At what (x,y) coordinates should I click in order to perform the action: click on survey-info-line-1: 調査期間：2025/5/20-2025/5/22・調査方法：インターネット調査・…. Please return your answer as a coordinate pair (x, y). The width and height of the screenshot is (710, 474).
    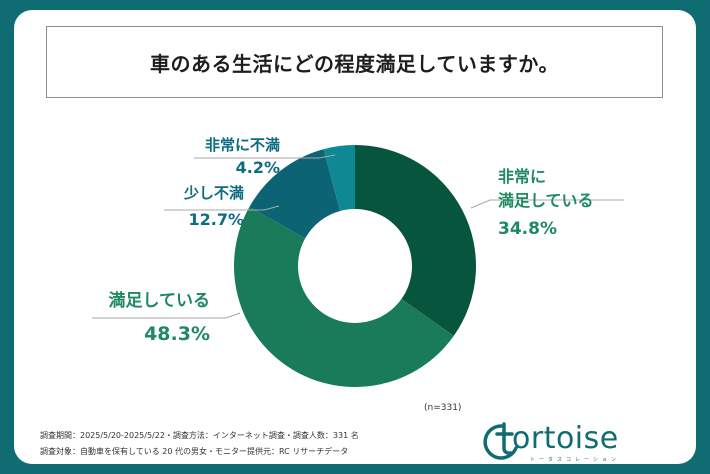
    Looking at the image, I should click on (199, 435).